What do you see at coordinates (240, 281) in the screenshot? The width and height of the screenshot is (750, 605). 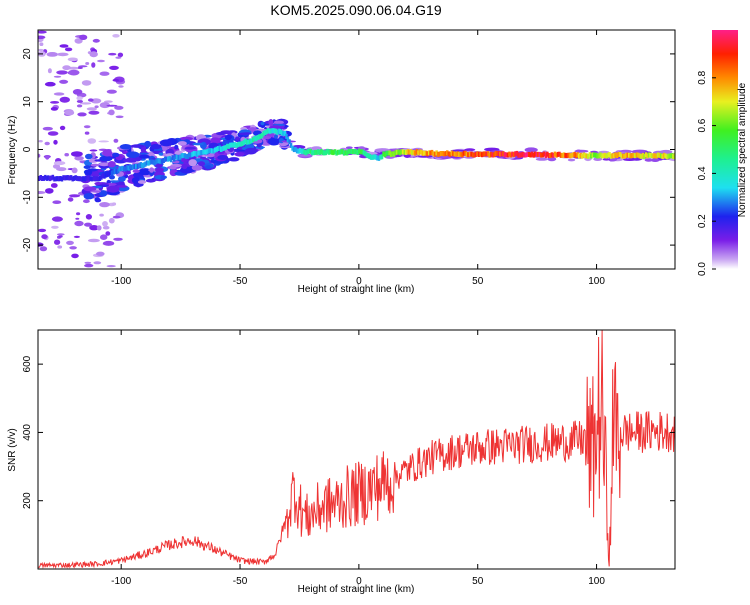 I see `spectrogram-x-tick-label: -50` at bounding box center [240, 281].